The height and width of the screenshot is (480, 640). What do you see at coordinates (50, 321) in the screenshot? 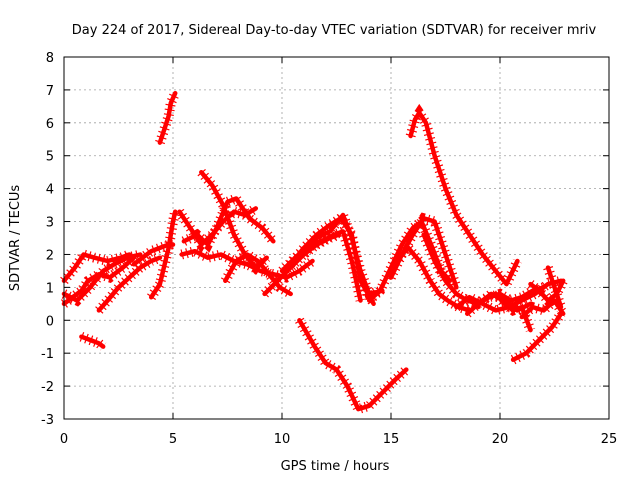
I see `y-tick-label: 0` at bounding box center [50, 321].